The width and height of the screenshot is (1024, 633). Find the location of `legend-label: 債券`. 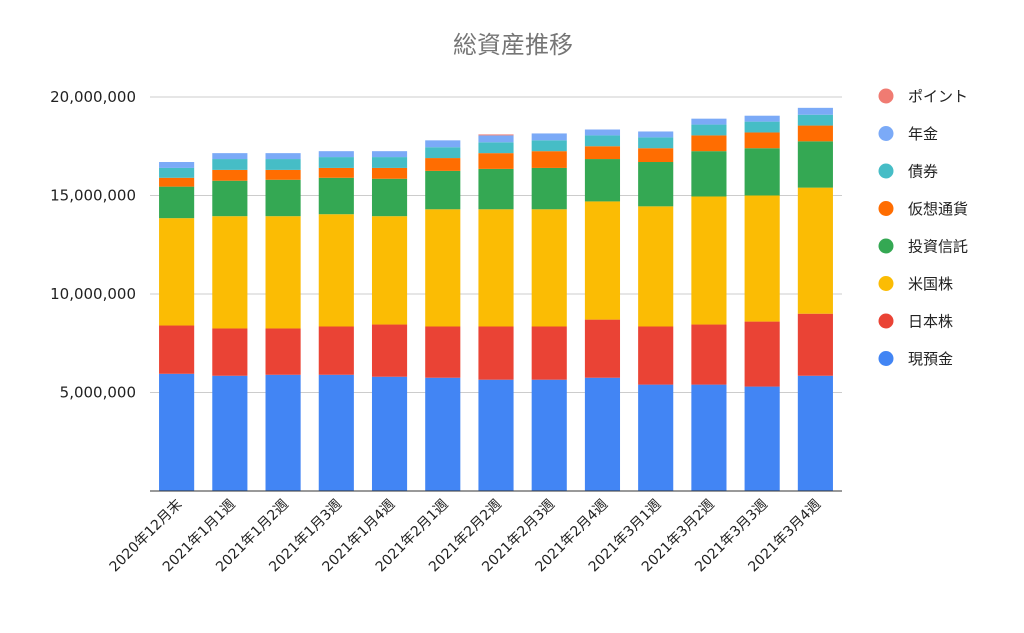

legend-label: 債券 is located at coordinates (923, 172).